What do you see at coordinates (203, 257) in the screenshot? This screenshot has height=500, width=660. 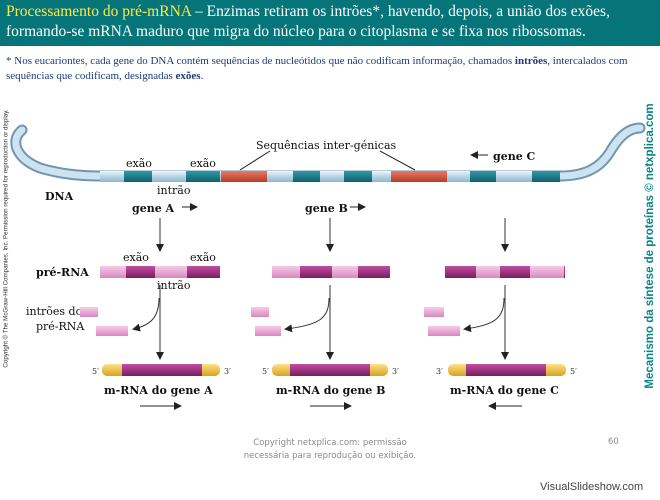 I see `pre-rna-exon-label-2: exão` at bounding box center [203, 257].